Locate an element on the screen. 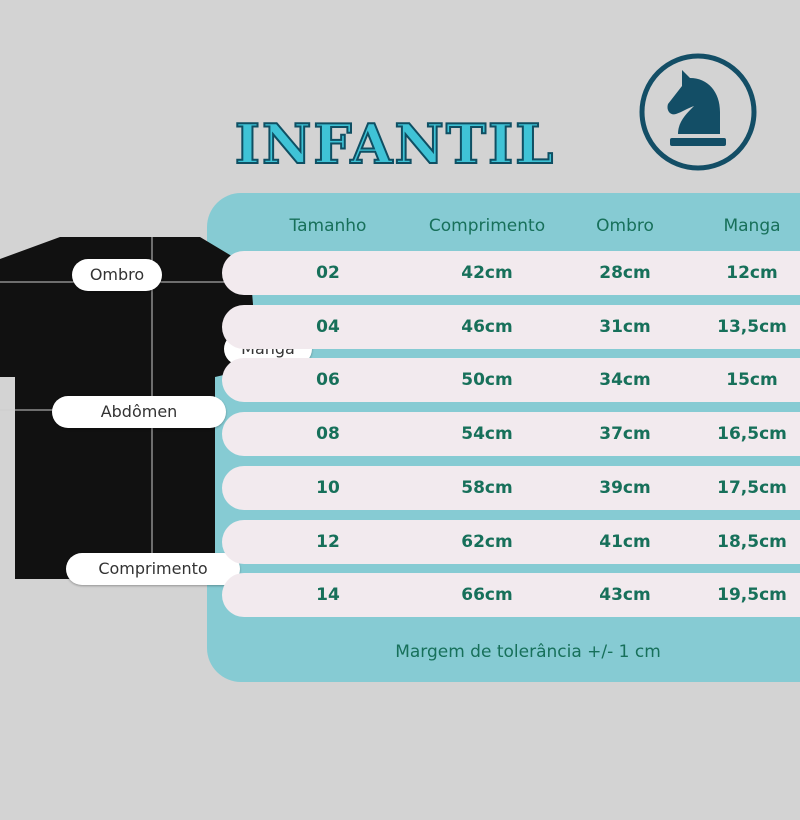 Image resolution: width=800 pixels, height=820 pixels. table-cell: 18,5cm is located at coordinates (752, 541).